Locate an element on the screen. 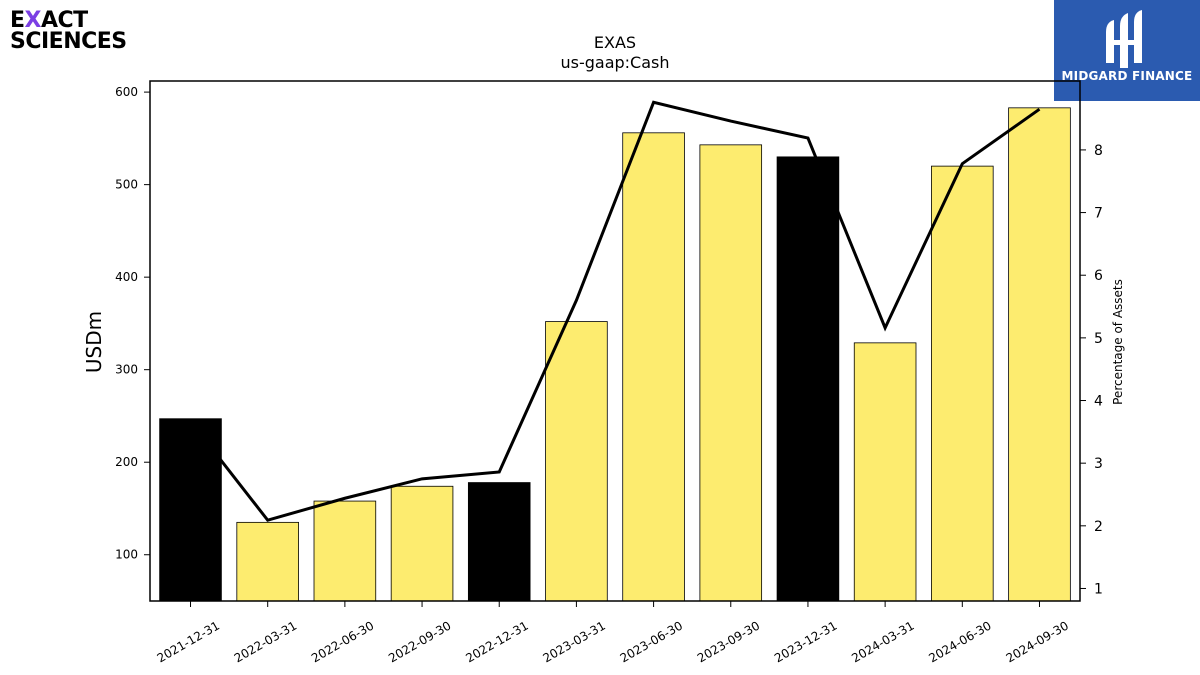 This screenshot has width=1200, height=675. x-tick-label-2023-03-31: 2023-03-31 is located at coordinates (574, 641).